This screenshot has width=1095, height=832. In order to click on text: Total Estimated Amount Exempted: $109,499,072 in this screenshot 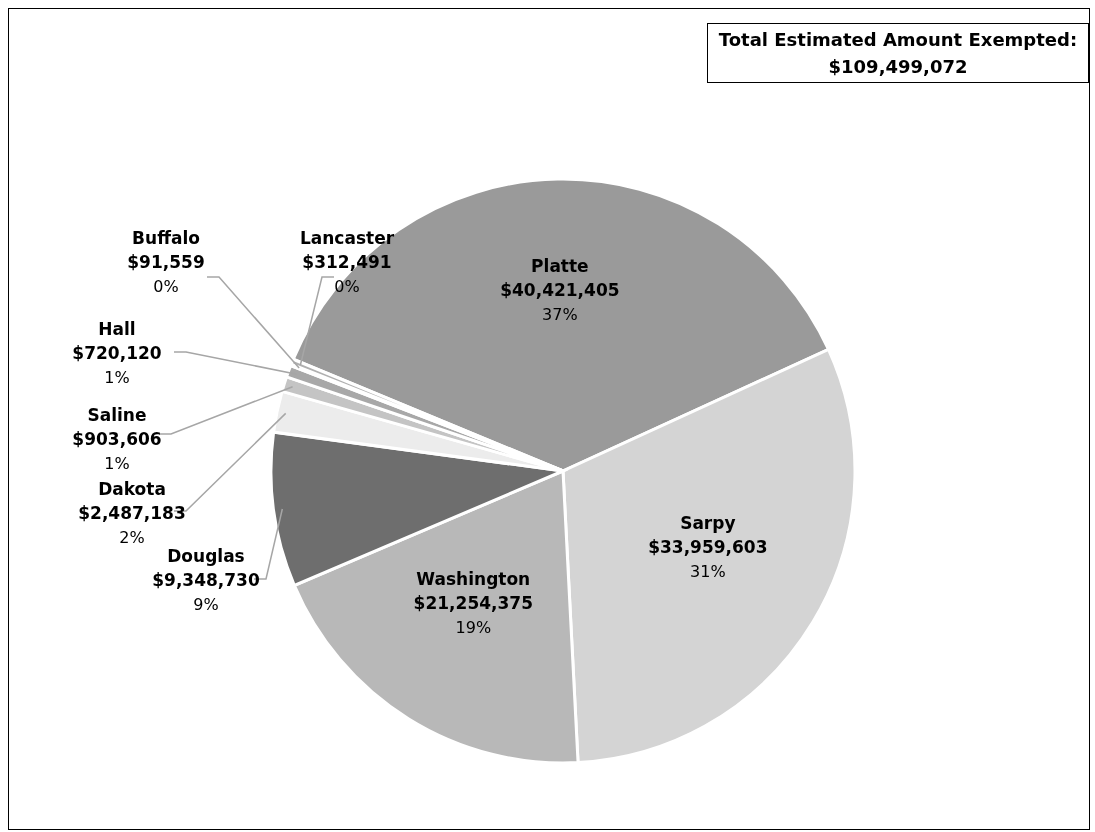, I will do `click(898, 53)`.